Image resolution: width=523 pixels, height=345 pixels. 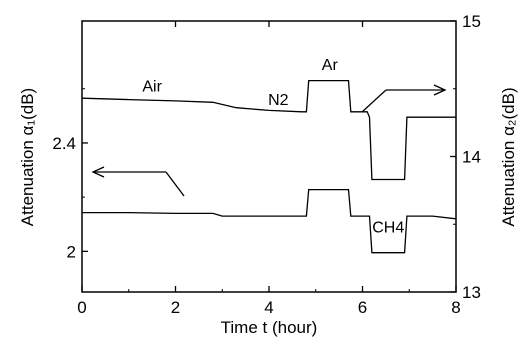 I want to click on series-annotation-label: Air, so click(x=152, y=86).